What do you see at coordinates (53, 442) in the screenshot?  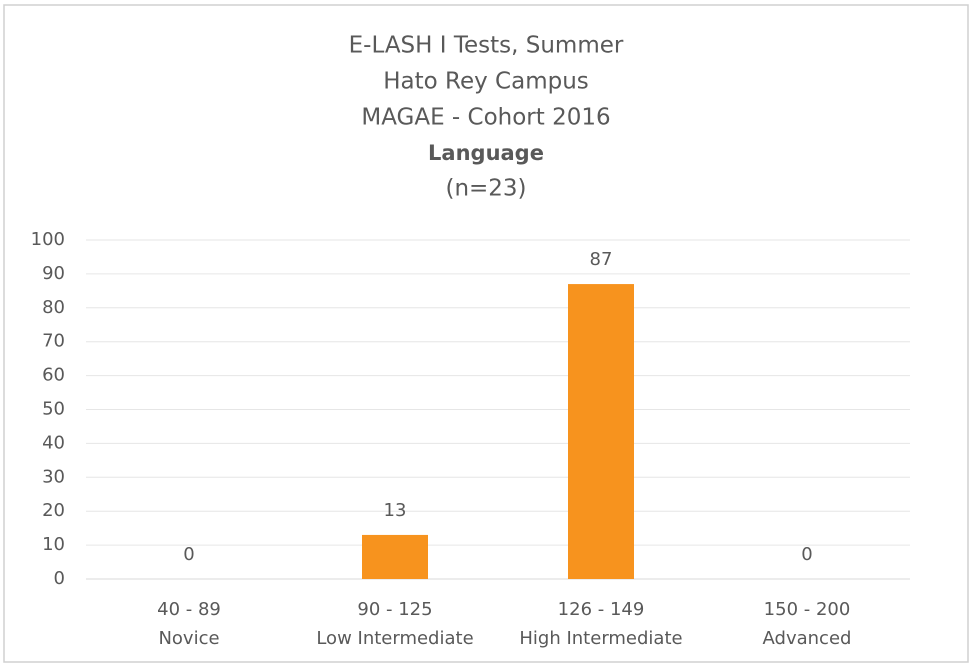 I see `y-tick-label: 40` at bounding box center [53, 442].